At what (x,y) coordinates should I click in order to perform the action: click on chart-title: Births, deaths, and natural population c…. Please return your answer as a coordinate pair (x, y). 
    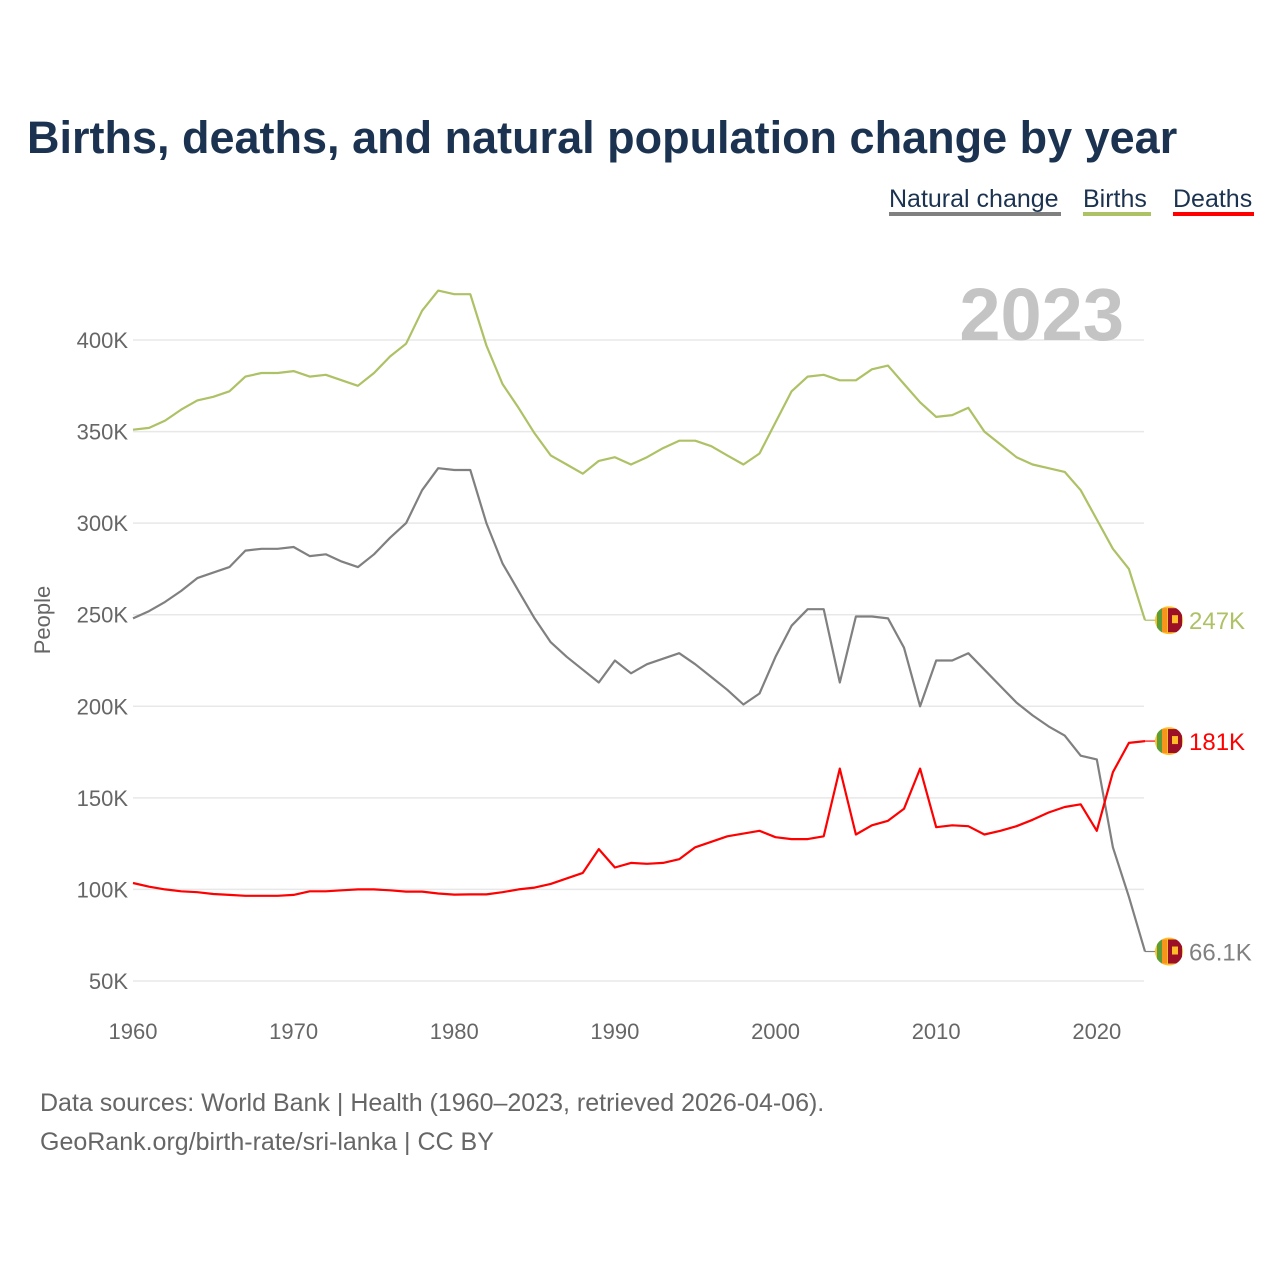
    Looking at the image, I should click on (602, 137).